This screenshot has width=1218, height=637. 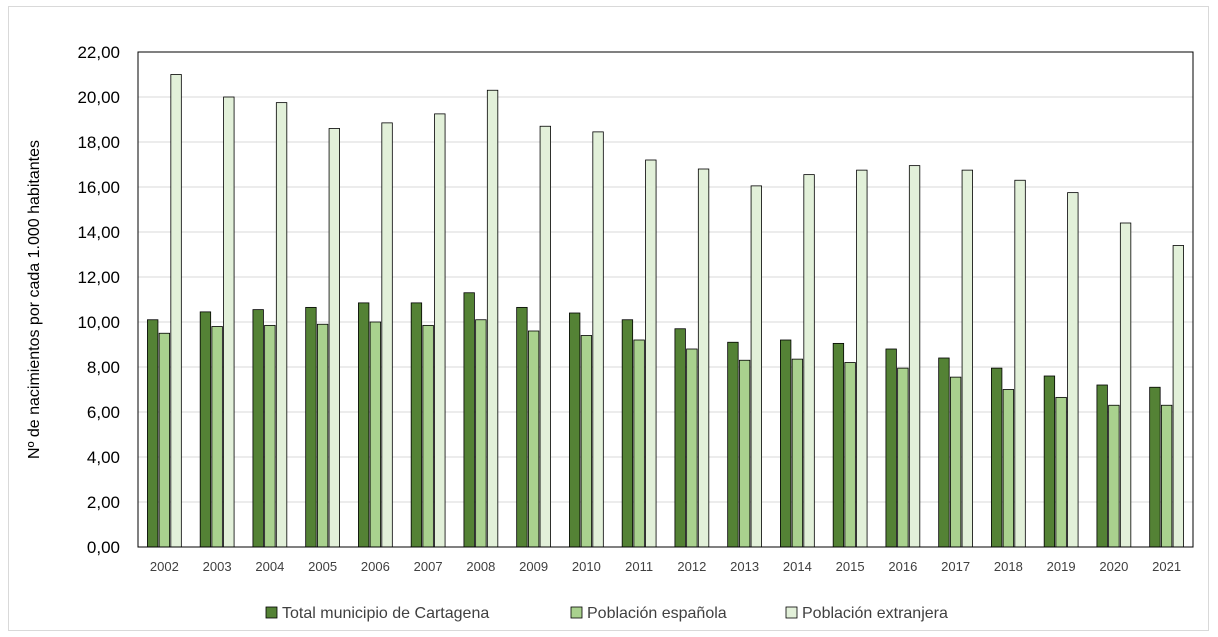 What do you see at coordinates (533, 439) in the screenshot?
I see `bar-espanola-2009` at bounding box center [533, 439].